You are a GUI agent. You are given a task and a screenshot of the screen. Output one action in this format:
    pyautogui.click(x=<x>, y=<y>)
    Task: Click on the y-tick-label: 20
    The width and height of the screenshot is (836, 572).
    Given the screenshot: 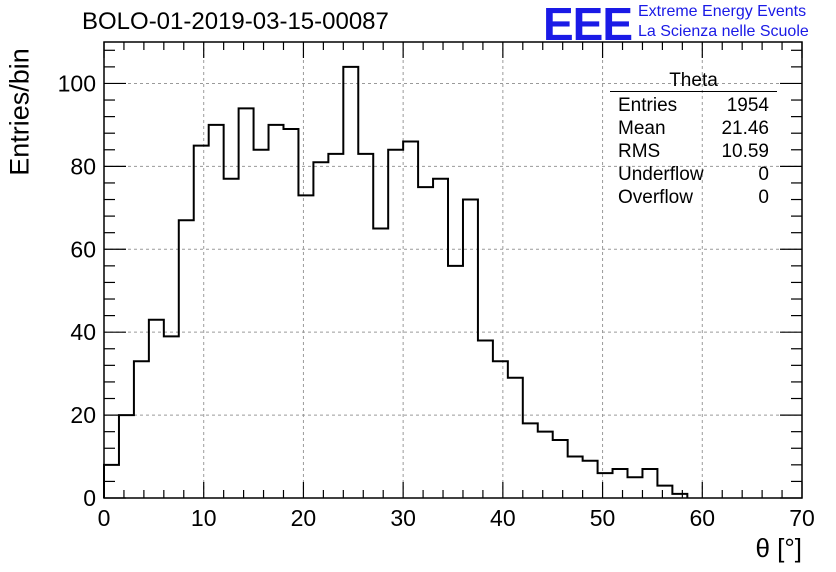 What is the action you would take?
    pyautogui.click(x=83, y=415)
    